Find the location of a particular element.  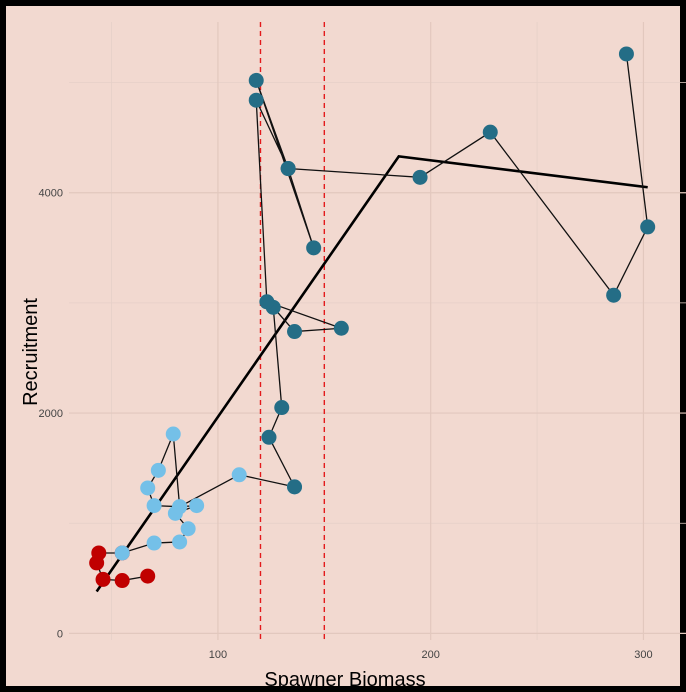

reference-lines is located at coordinates (292, 331).